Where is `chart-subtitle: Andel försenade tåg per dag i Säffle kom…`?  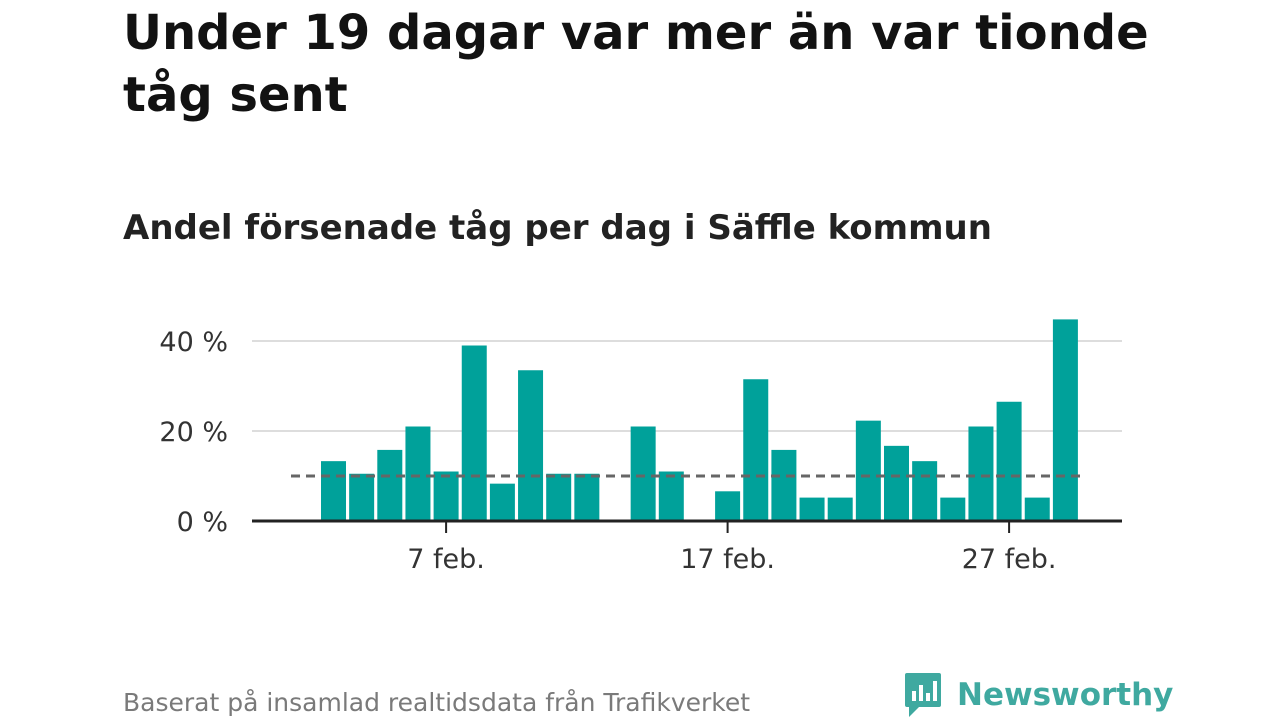 chart-subtitle: Andel försenade tåg per dag i Säffle kom… is located at coordinates (557, 228).